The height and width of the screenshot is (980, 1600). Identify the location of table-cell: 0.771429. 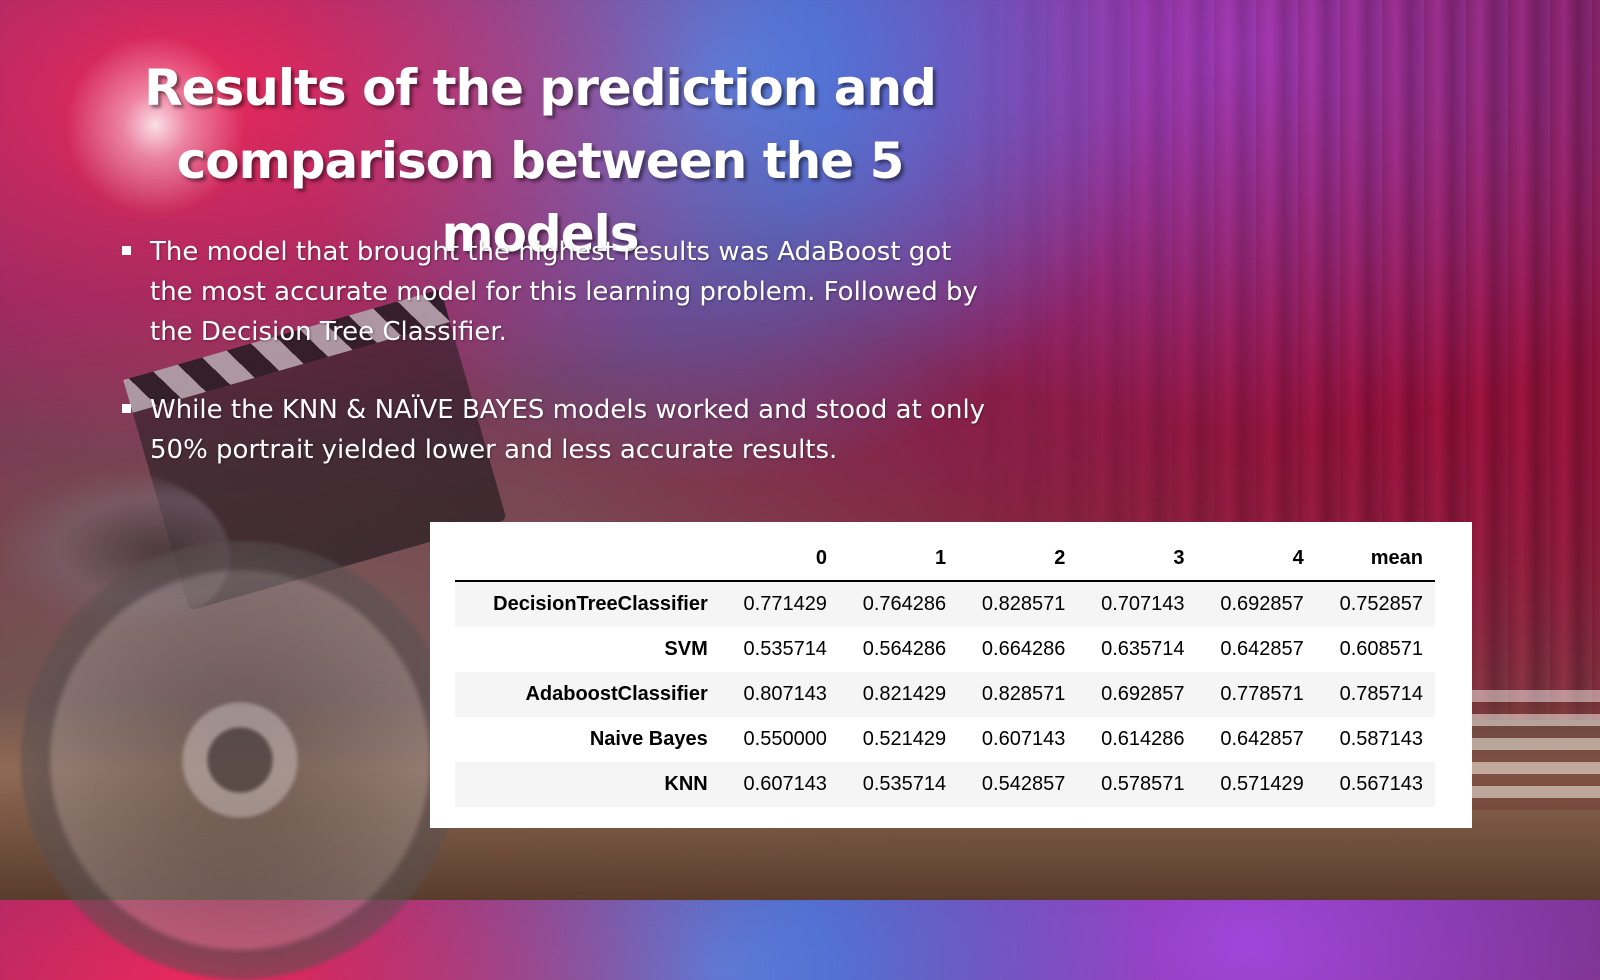
(785, 604).